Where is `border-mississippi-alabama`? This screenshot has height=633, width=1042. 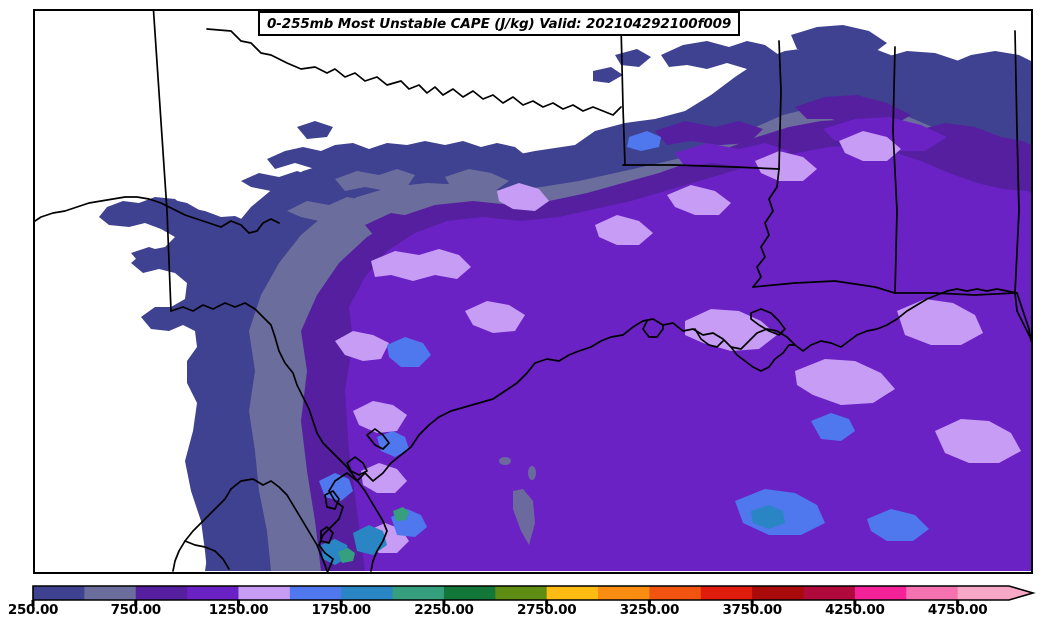 border-mississippi-alabama is located at coordinates (895, 170).